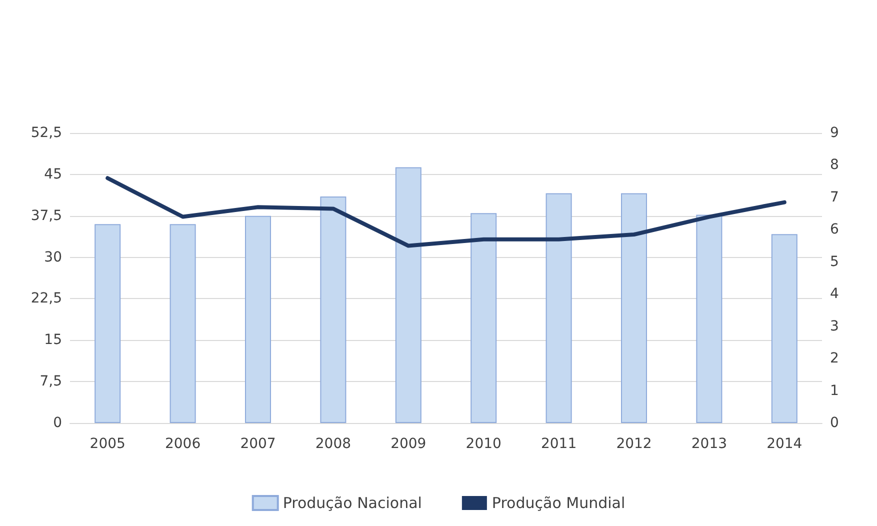 Image resolution: width=877 pixels, height=526 pixels. I want to click on y2-tick-label: 3, so click(834, 326).